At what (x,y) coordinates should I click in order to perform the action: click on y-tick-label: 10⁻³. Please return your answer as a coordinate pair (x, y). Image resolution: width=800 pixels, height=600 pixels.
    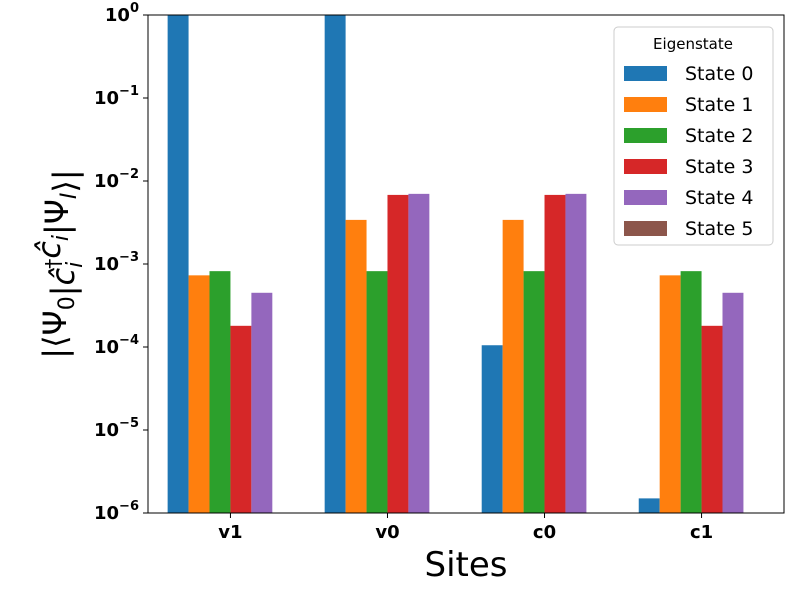
    Looking at the image, I should click on (116, 262).